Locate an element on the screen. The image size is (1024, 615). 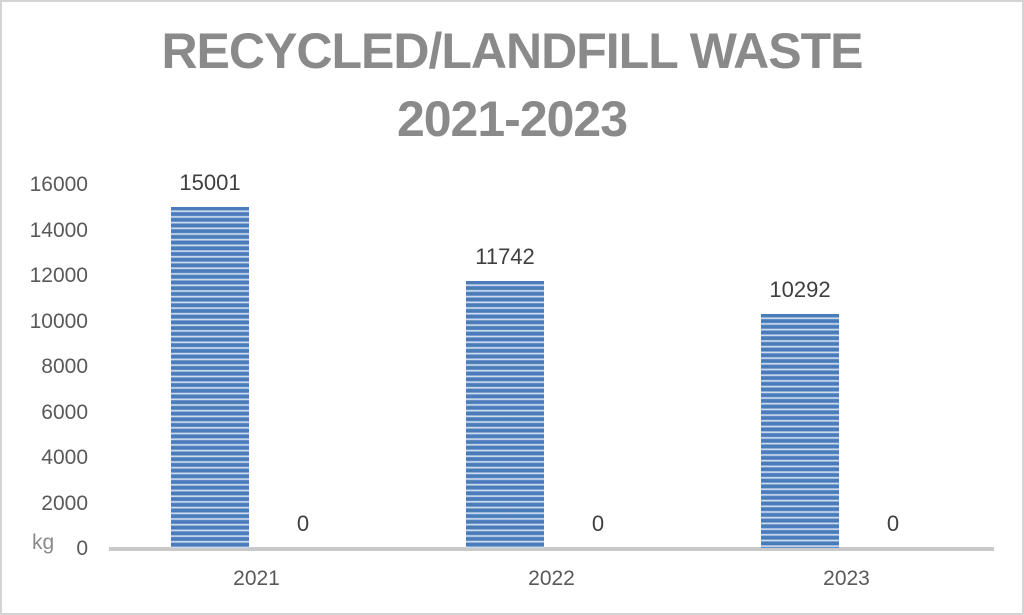
y-axis-tick-label: 4000 is located at coordinates (64, 457).